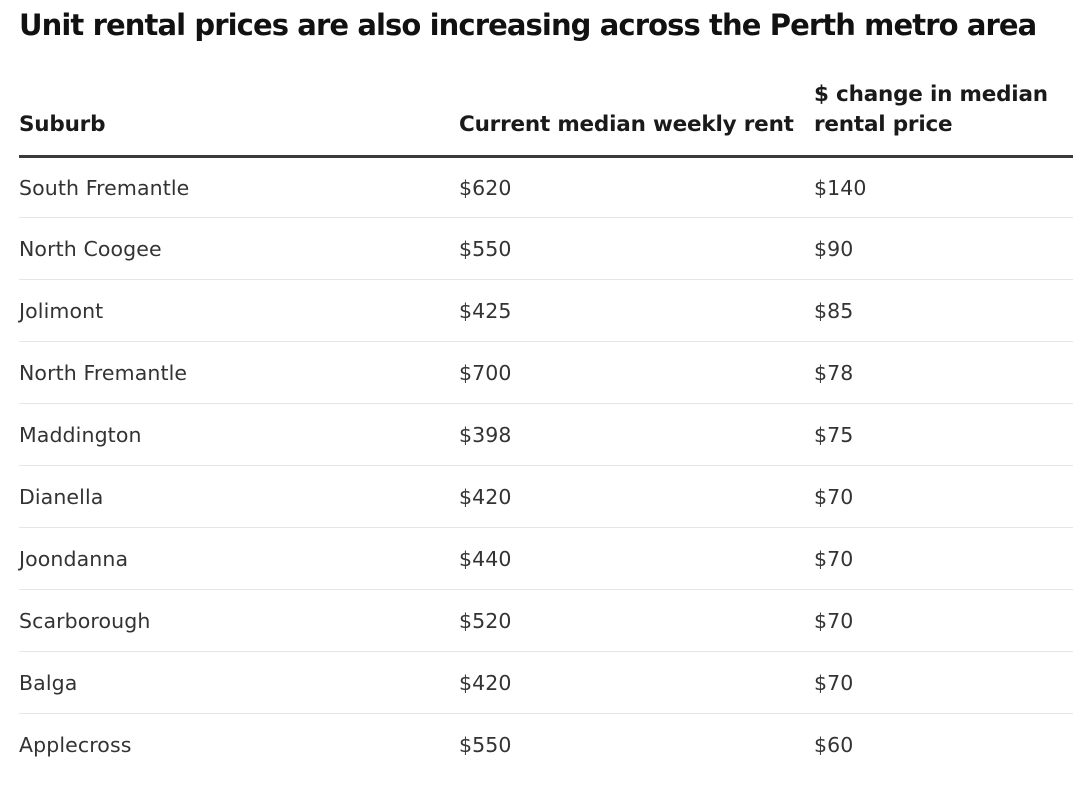 This screenshot has height=799, width=1080. I want to click on cell-rent-change: $60, so click(834, 744).